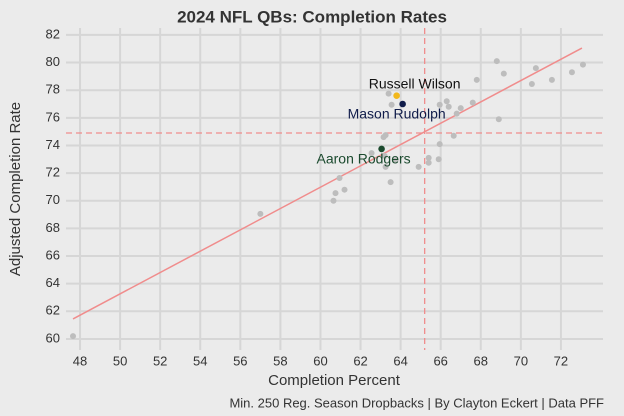  I want to click on x-tick-label: 64, so click(400, 360).